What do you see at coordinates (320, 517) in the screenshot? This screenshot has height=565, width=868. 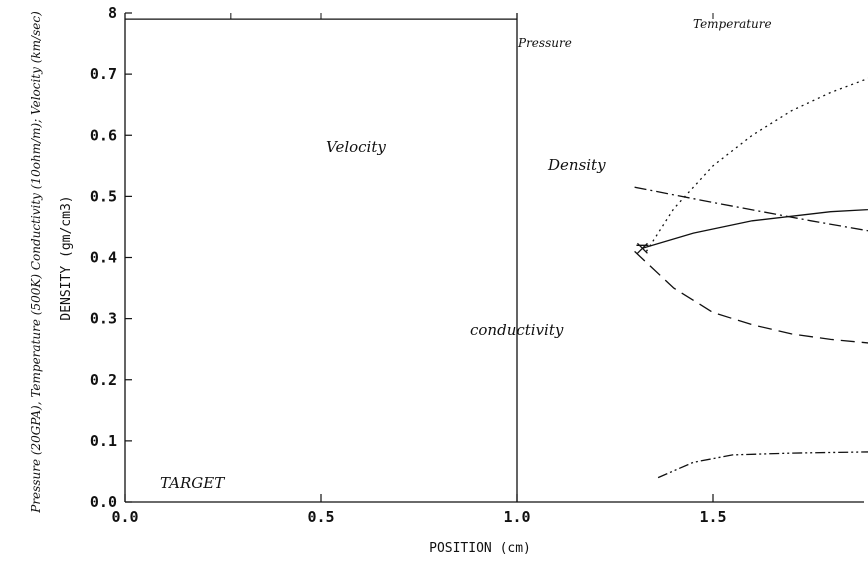 I see `x-tick-label: 0.5` at bounding box center [320, 517].